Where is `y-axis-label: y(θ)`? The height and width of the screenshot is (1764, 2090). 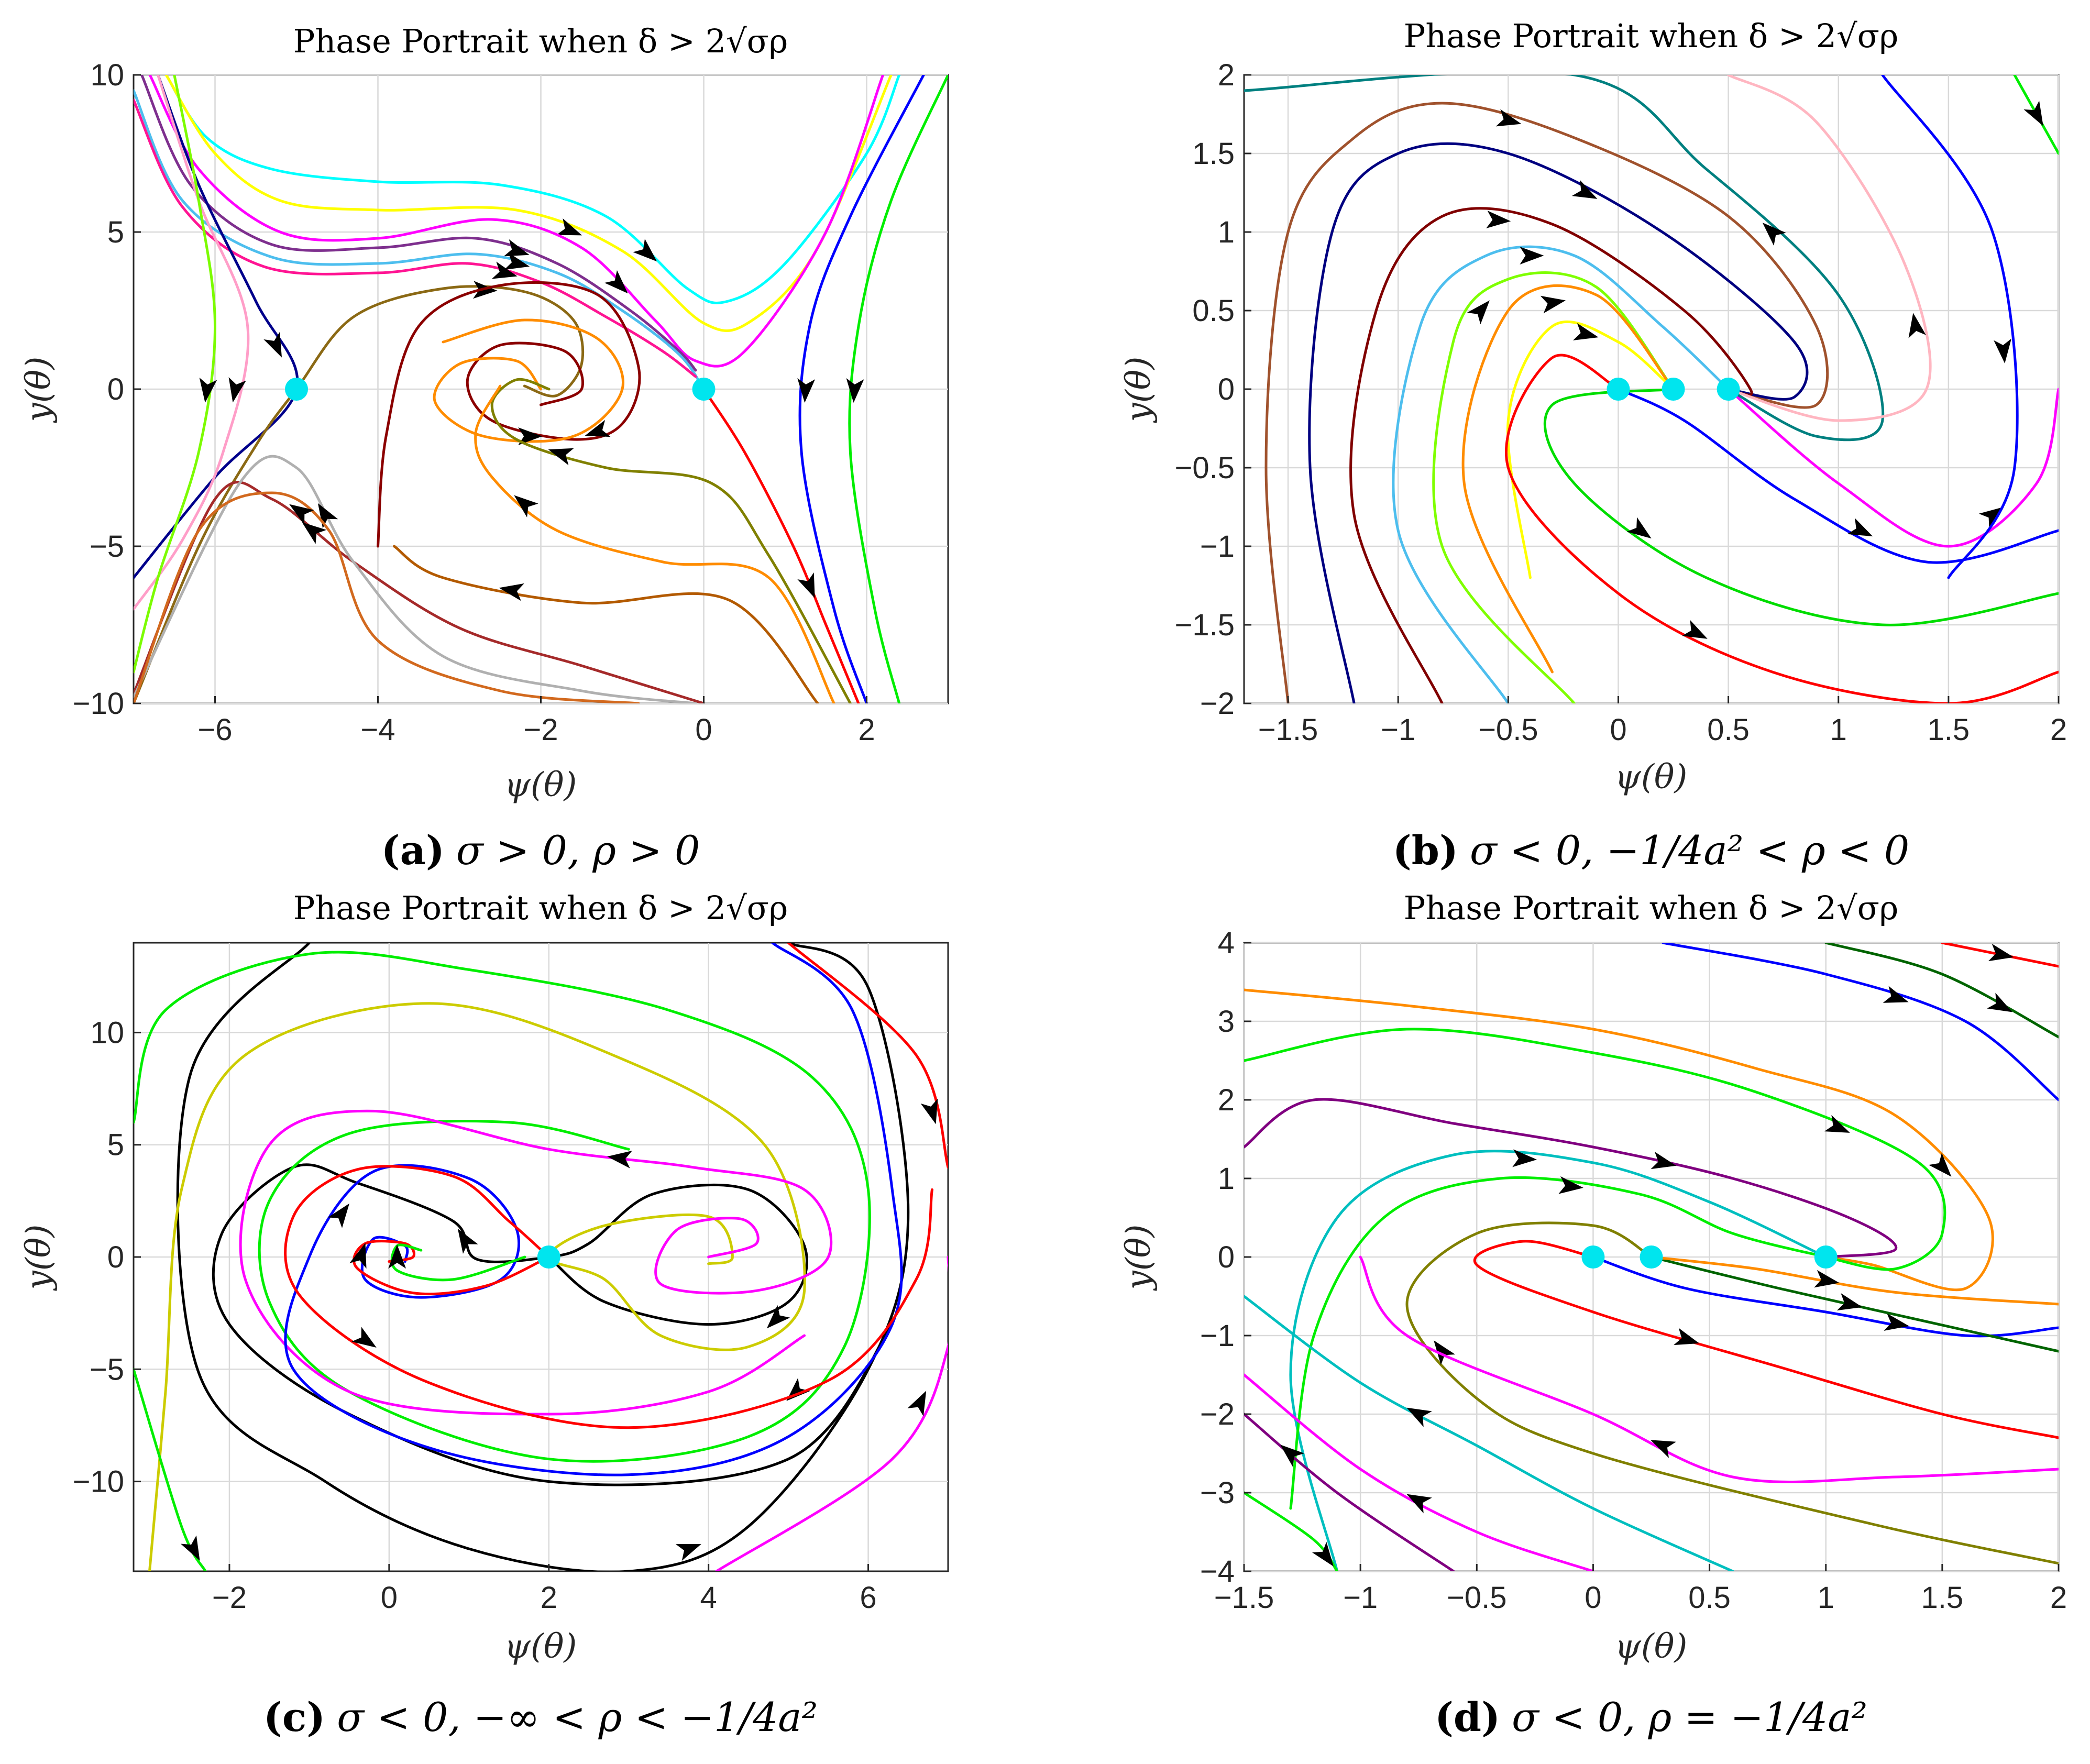 y-axis-label: y(θ) is located at coordinates (1138, 1258).